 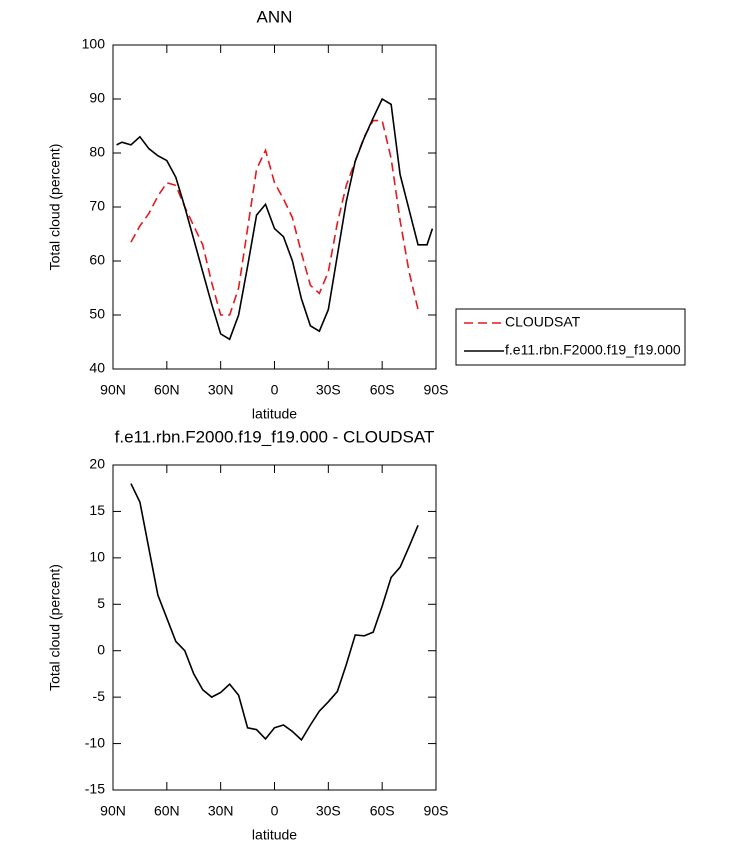 What do you see at coordinates (97, 510) in the screenshot?
I see `y-tick-label: 15` at bounding box center [97, 510].